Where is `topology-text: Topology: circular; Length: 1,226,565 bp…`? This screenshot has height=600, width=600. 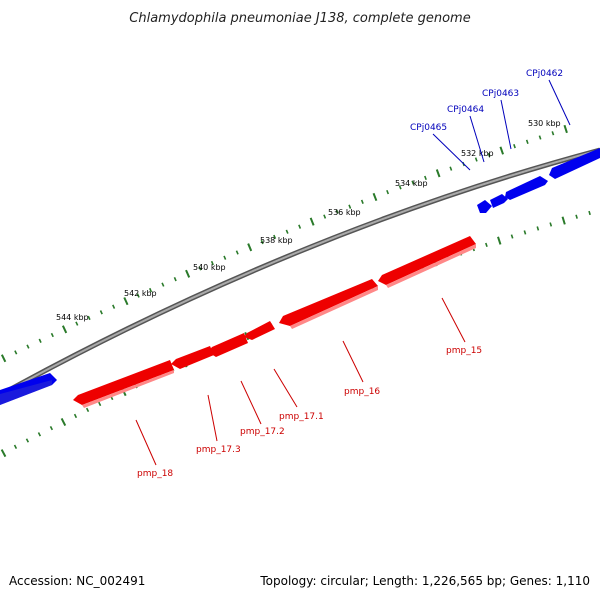 topology-text: Topology: circular; Length: 1,226,565 bp… is located at coordinates (425, 581).